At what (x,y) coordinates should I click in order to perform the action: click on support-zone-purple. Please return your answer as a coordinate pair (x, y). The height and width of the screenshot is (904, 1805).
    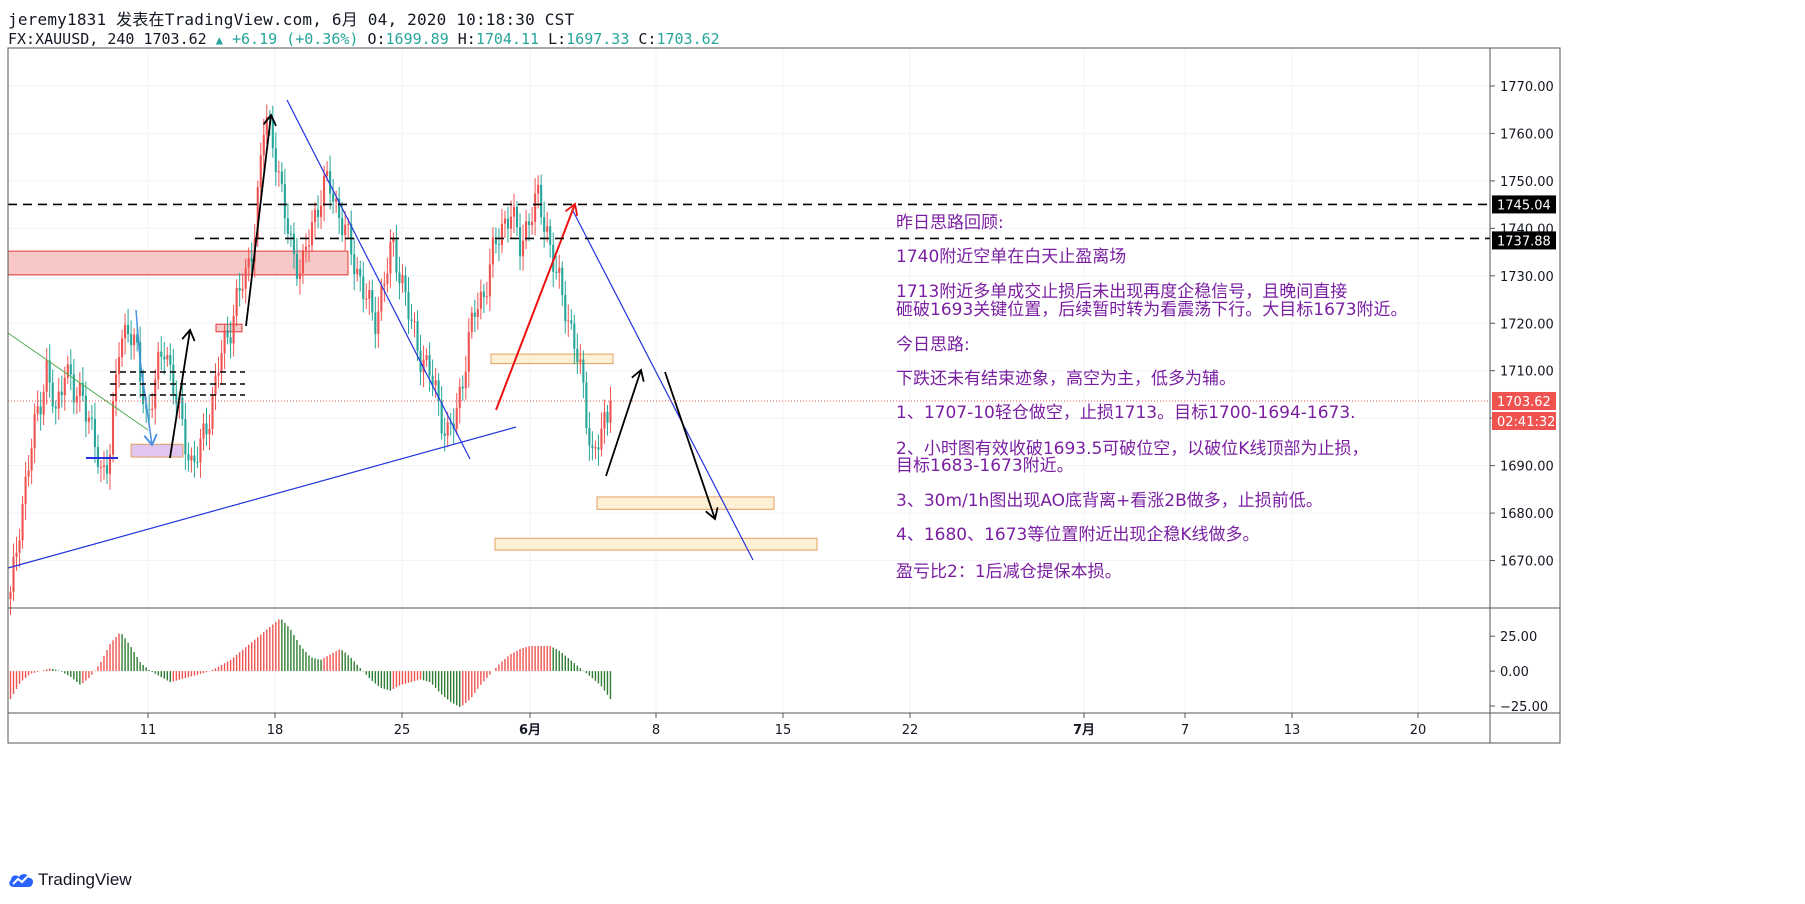
    Looking at the image, I should click on (157, 450).